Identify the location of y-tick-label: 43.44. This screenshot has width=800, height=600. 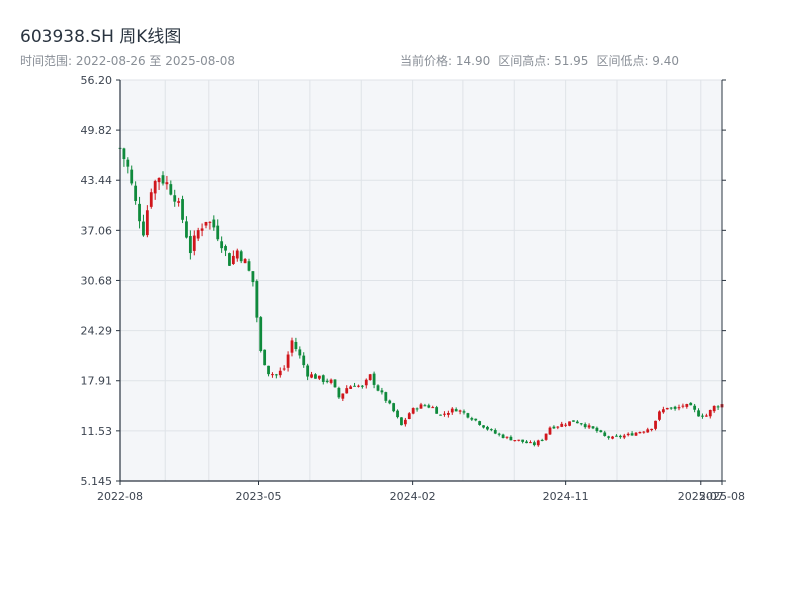
(97, 180).